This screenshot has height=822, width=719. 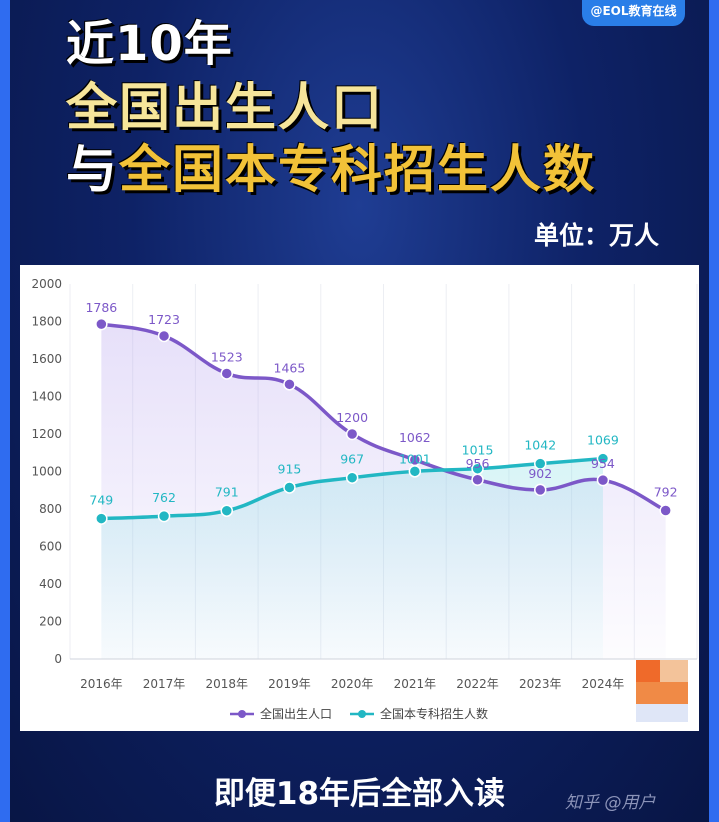 I want to click on y-tick-label: 1800, so click(x=46, y=322).